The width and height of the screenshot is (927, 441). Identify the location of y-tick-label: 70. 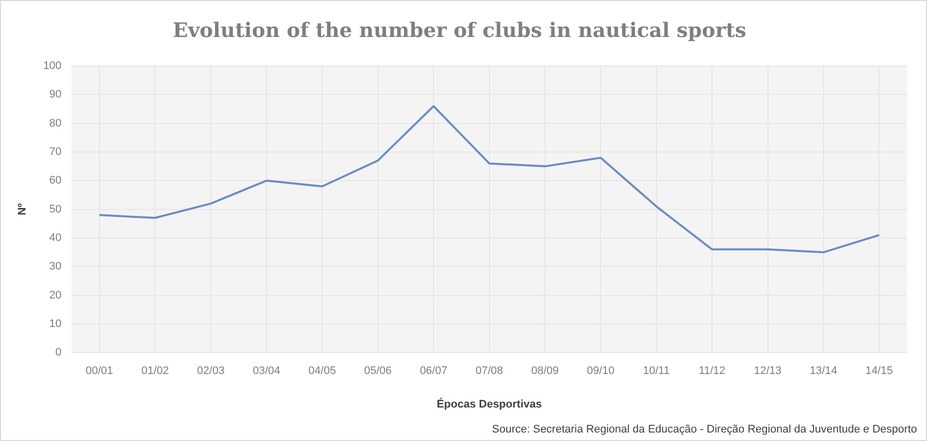
(55, 152).